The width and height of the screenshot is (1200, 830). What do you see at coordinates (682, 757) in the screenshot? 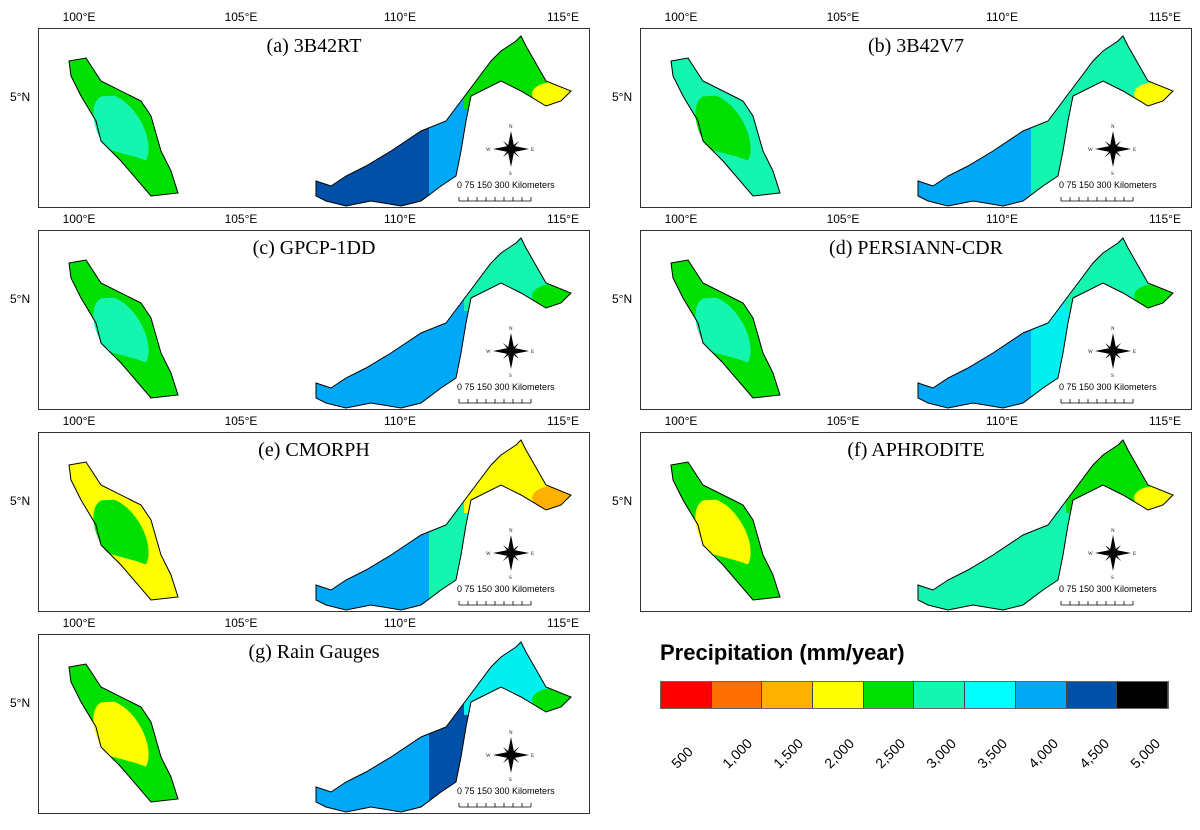
I see `legend-tick-label: 500` at bounding box center [682, 757].